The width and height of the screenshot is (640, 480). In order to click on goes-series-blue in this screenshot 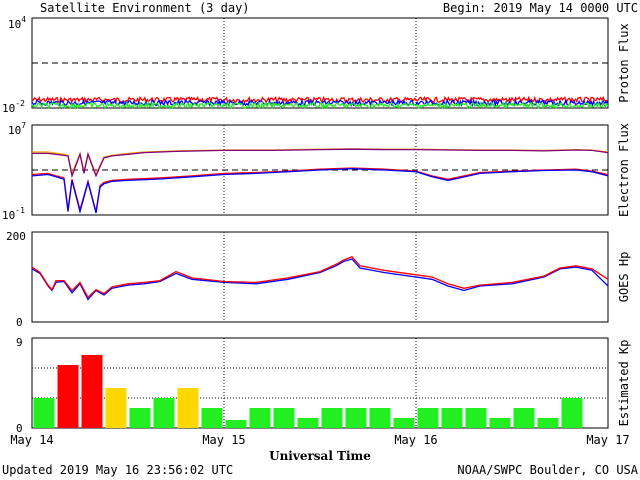, I will do `click(320, 279)`.